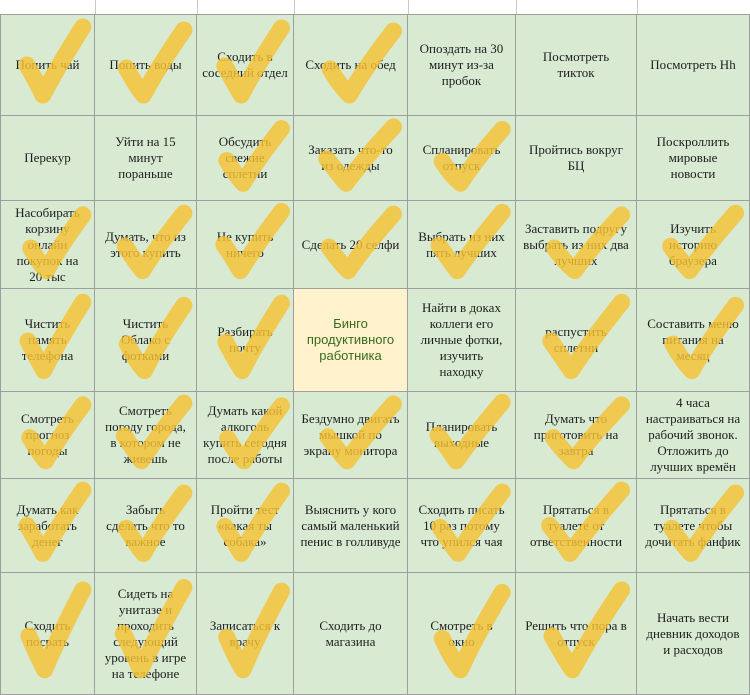 Image resolution: width=750 pixels, height=695 pixels. I want to click on bingo-cell-label: Выбрать из них пять лучших, so click(461, 244).